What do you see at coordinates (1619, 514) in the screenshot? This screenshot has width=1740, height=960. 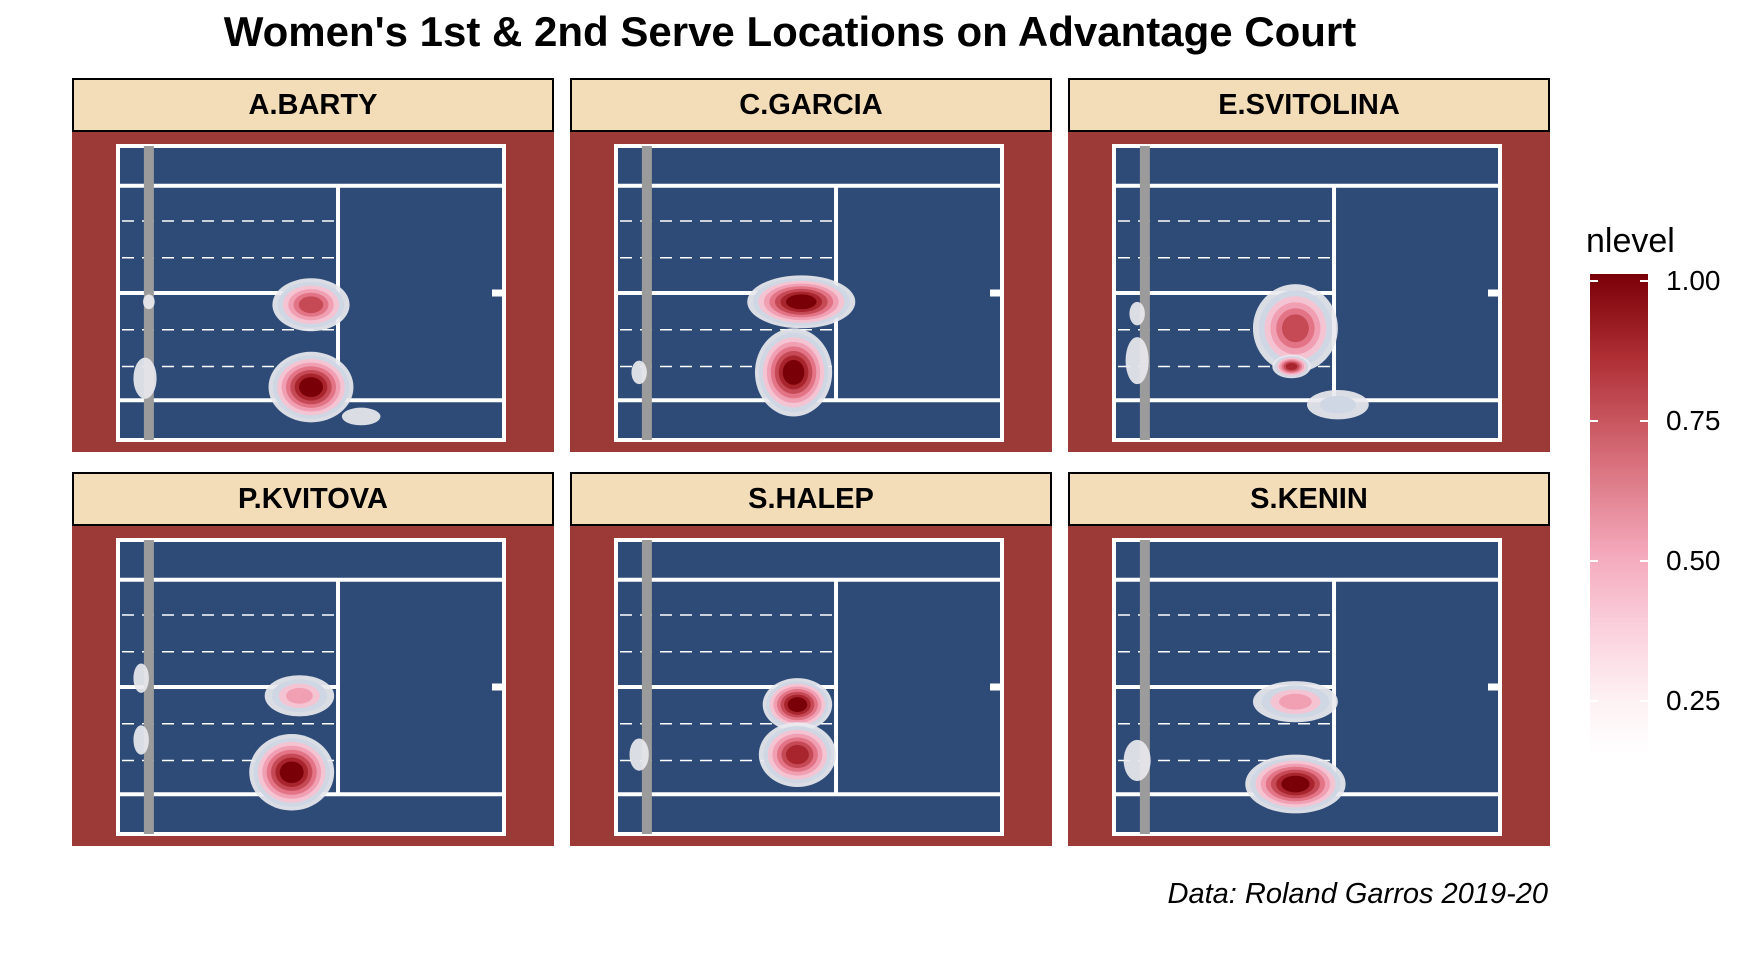 I see `legend-colorbar` at bounding box center [1619, 514].